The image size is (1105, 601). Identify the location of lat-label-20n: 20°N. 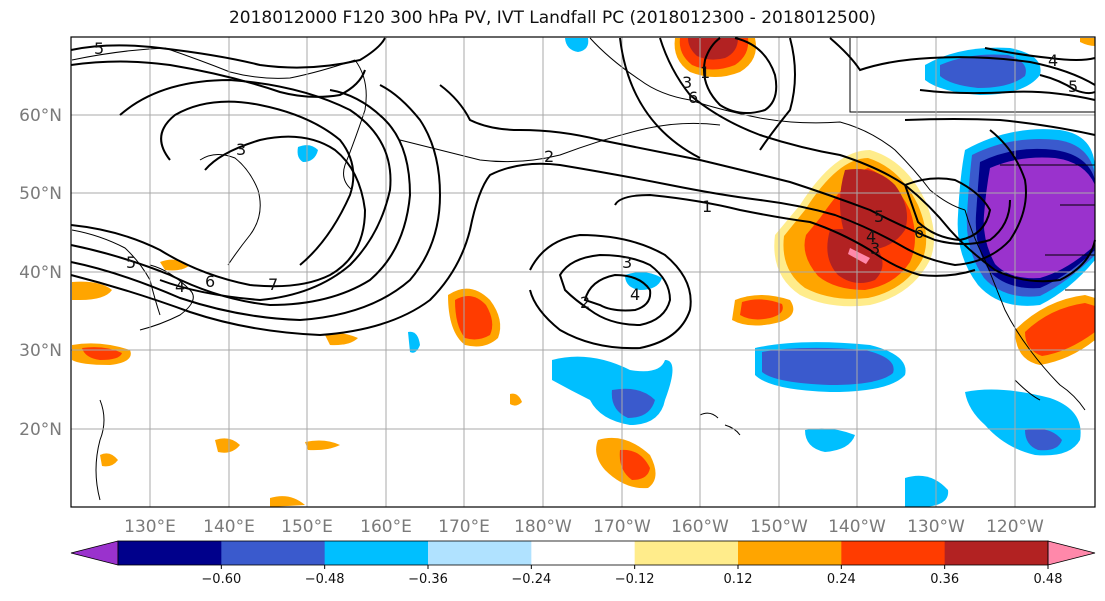
(40, 430).